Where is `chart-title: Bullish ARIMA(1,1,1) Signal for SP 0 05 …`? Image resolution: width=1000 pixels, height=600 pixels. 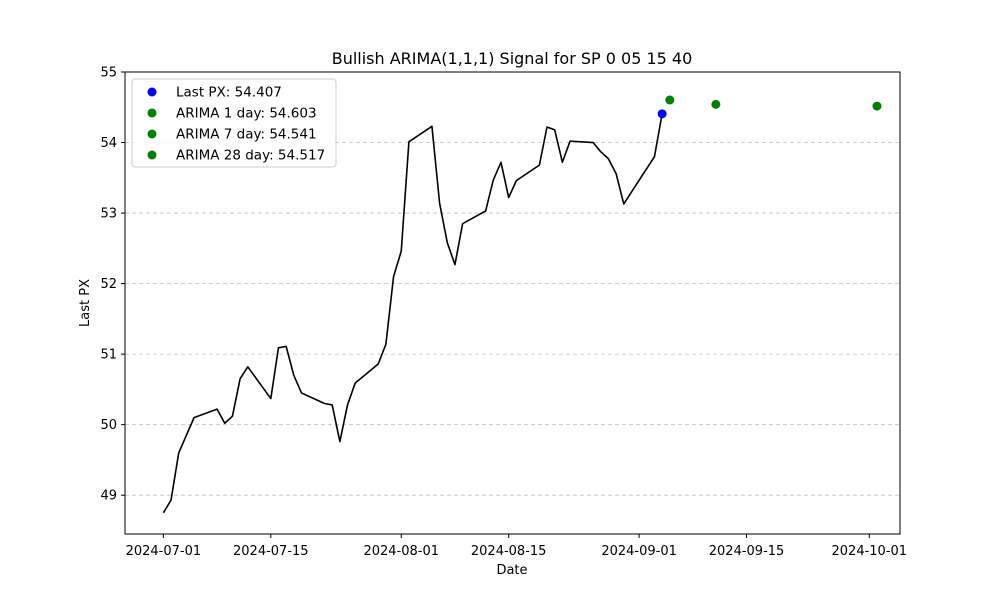
chart-title: Bullish ARIMA(1,1,1) Signal for SP 0 05 … is located at coordinates (512, 58).